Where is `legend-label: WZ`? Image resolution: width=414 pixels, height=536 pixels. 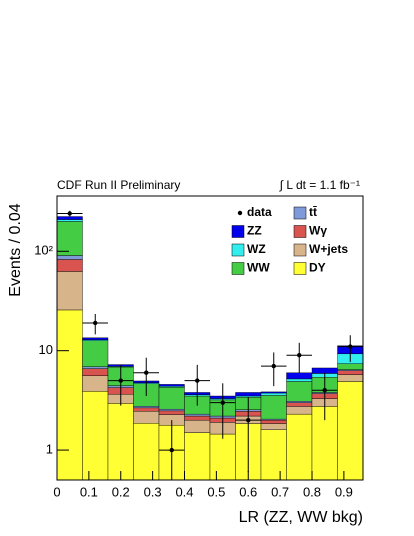
legend-label: WZ is located at coordinates (256, 249).